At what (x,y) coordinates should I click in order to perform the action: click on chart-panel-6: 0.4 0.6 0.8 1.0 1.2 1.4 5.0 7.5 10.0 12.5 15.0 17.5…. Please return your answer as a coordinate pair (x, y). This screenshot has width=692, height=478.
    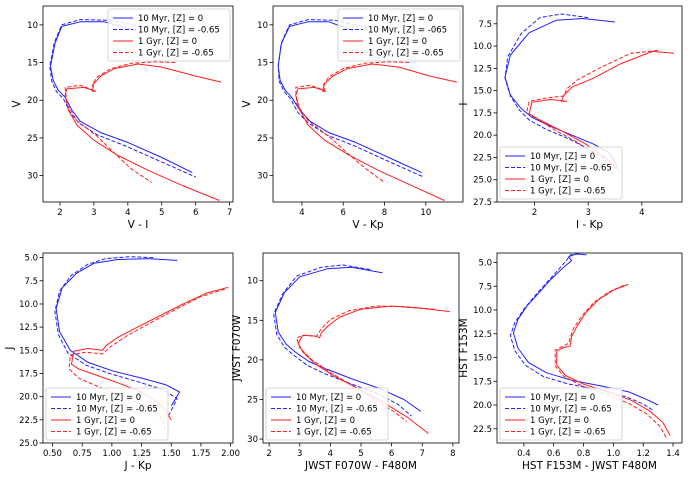
    Looking at the image, I should click on (570, 362).